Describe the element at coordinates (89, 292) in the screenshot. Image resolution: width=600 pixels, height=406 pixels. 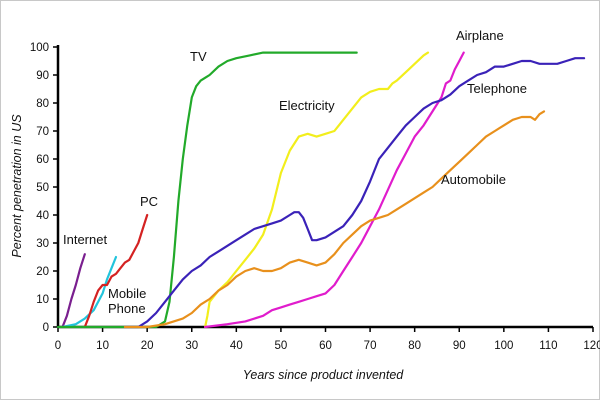
I see `series-line-mobile-phone` at that location.